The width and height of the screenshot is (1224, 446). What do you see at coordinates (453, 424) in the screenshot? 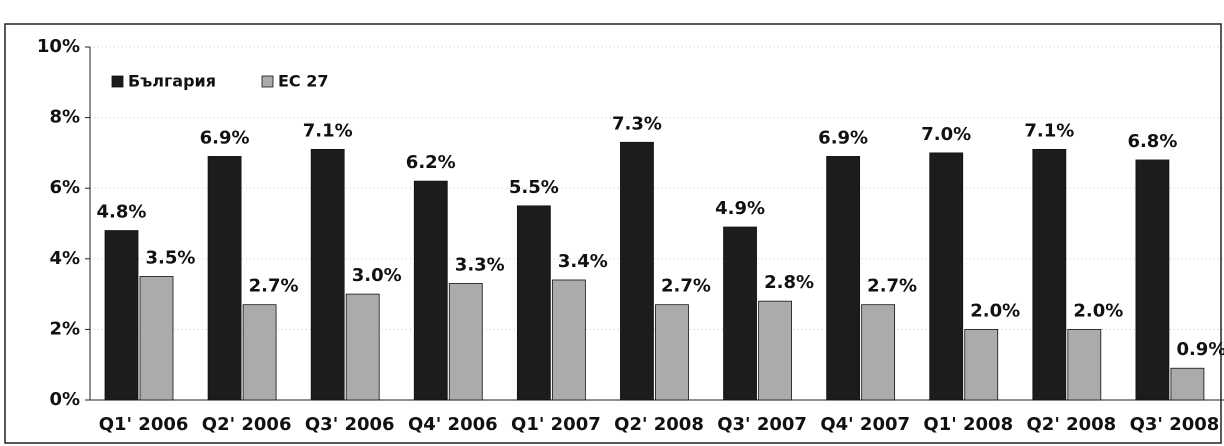
I see `x-tick-label: Q4' 2006` at bounding box center [453, 424].